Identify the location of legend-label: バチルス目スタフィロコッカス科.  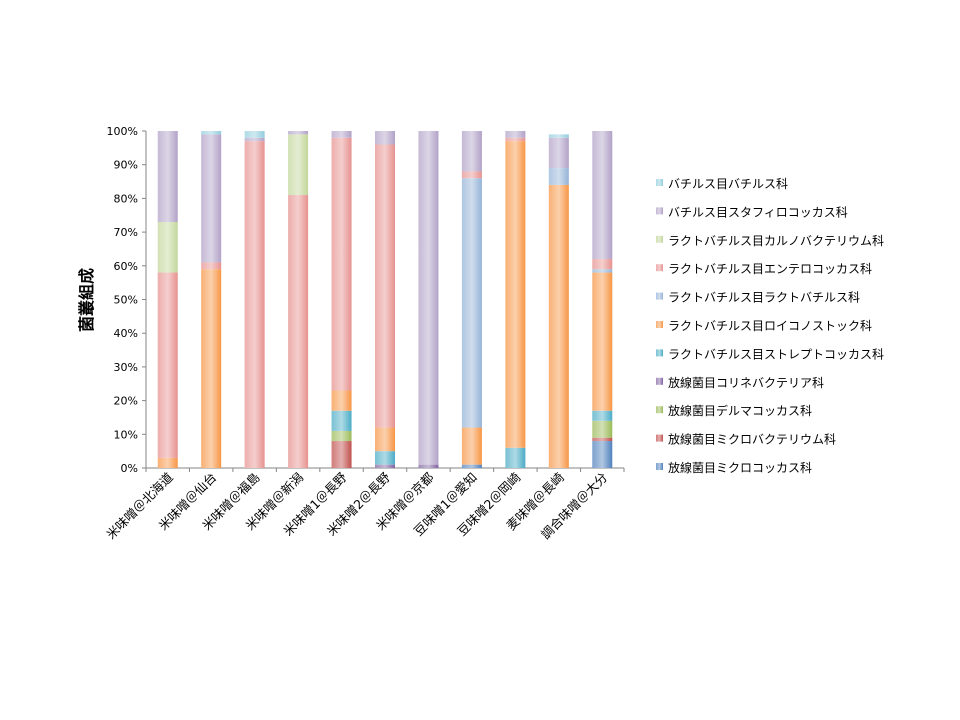
(758, 212).